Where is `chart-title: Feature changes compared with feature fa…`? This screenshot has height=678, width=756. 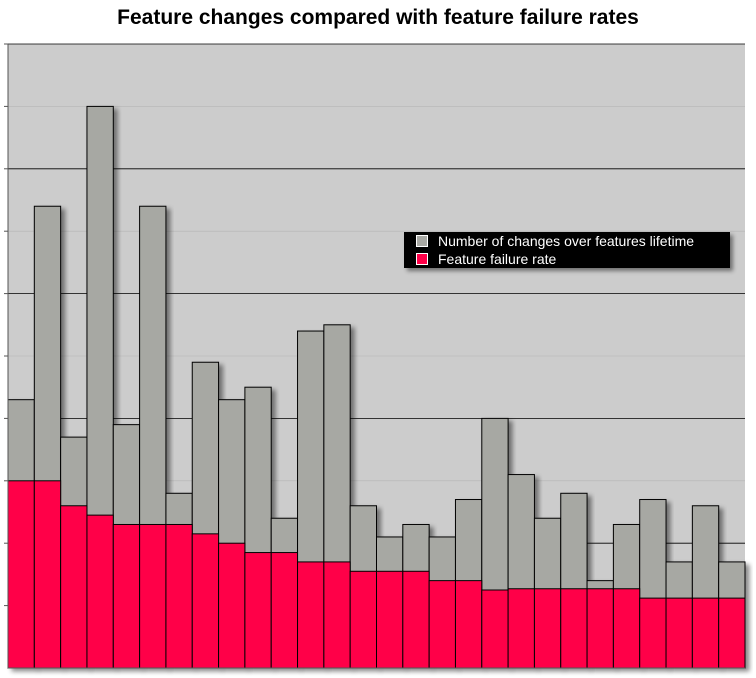
chart-title: Feature changes compared with feature fa… is located at coordinates (378, 17).